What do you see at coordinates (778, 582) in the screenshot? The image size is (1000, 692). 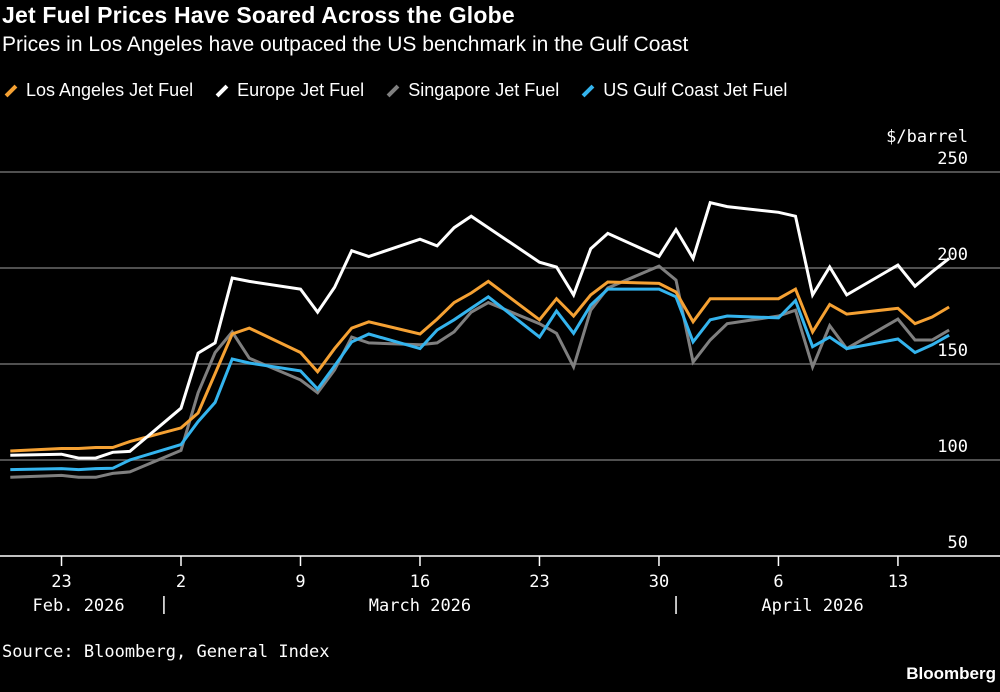 I see `x-tick-label: 6` at bounding box center [778, 582].